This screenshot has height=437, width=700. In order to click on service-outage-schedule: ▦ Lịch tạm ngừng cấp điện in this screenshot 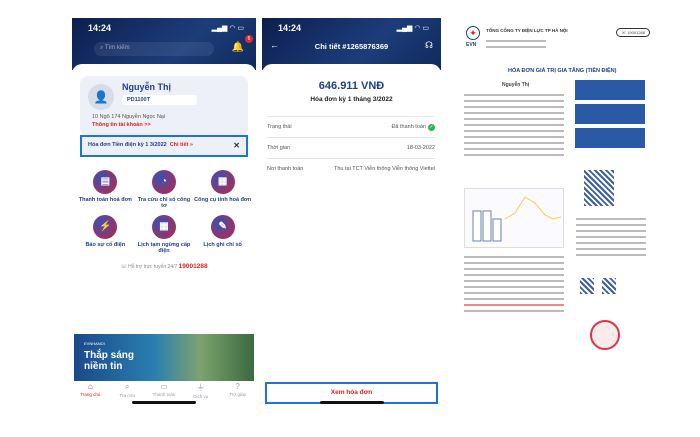, I will do `click(164, 234)`.